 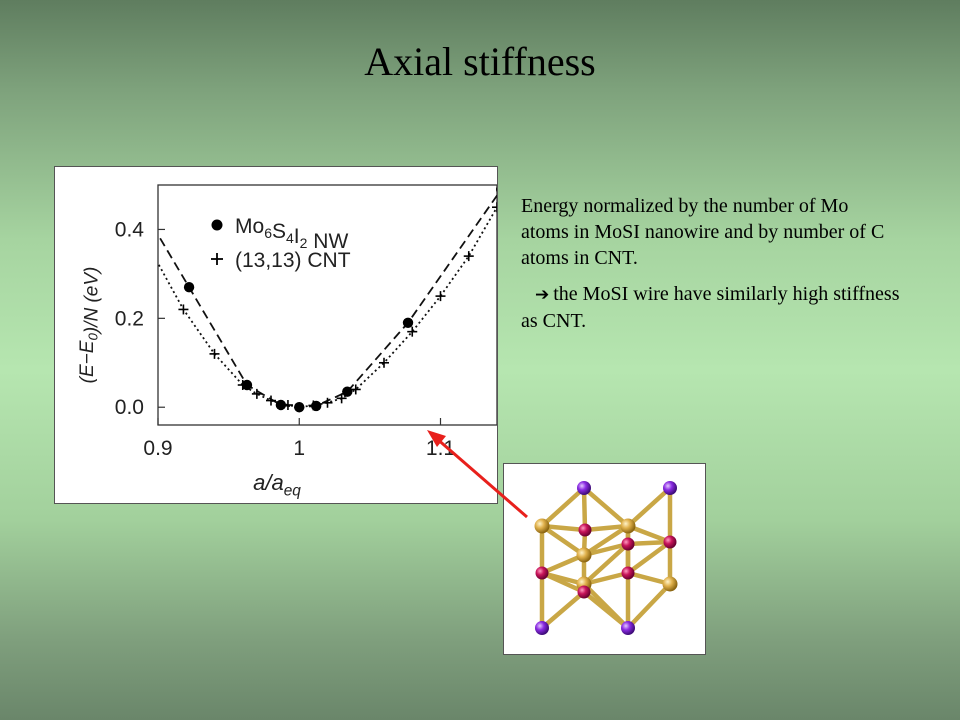 I want to click on legend-cnt-marker, so click(x=217, y=259).